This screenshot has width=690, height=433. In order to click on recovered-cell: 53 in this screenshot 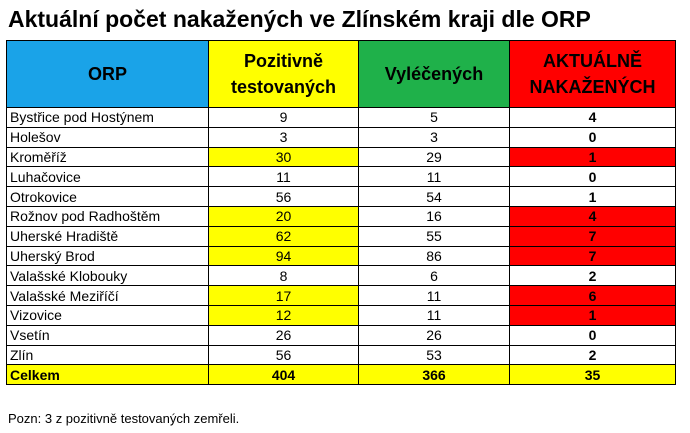, I will do `click(434, 355)`.